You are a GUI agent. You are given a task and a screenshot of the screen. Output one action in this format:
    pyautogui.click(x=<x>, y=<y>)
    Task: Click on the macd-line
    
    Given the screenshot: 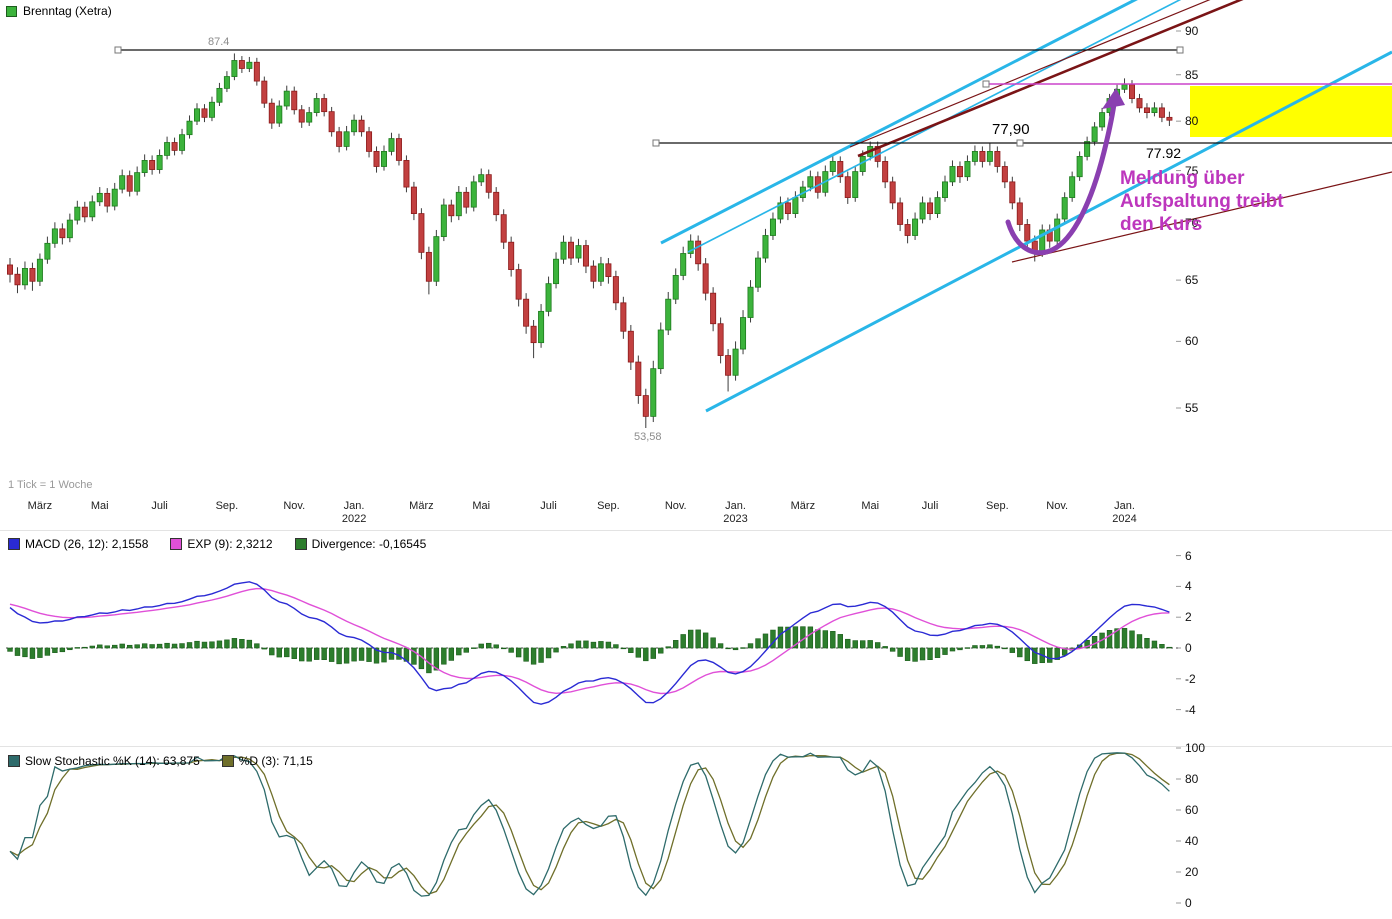 What is the action you would take?
    pyautogui.click(x=589, y=643)
    